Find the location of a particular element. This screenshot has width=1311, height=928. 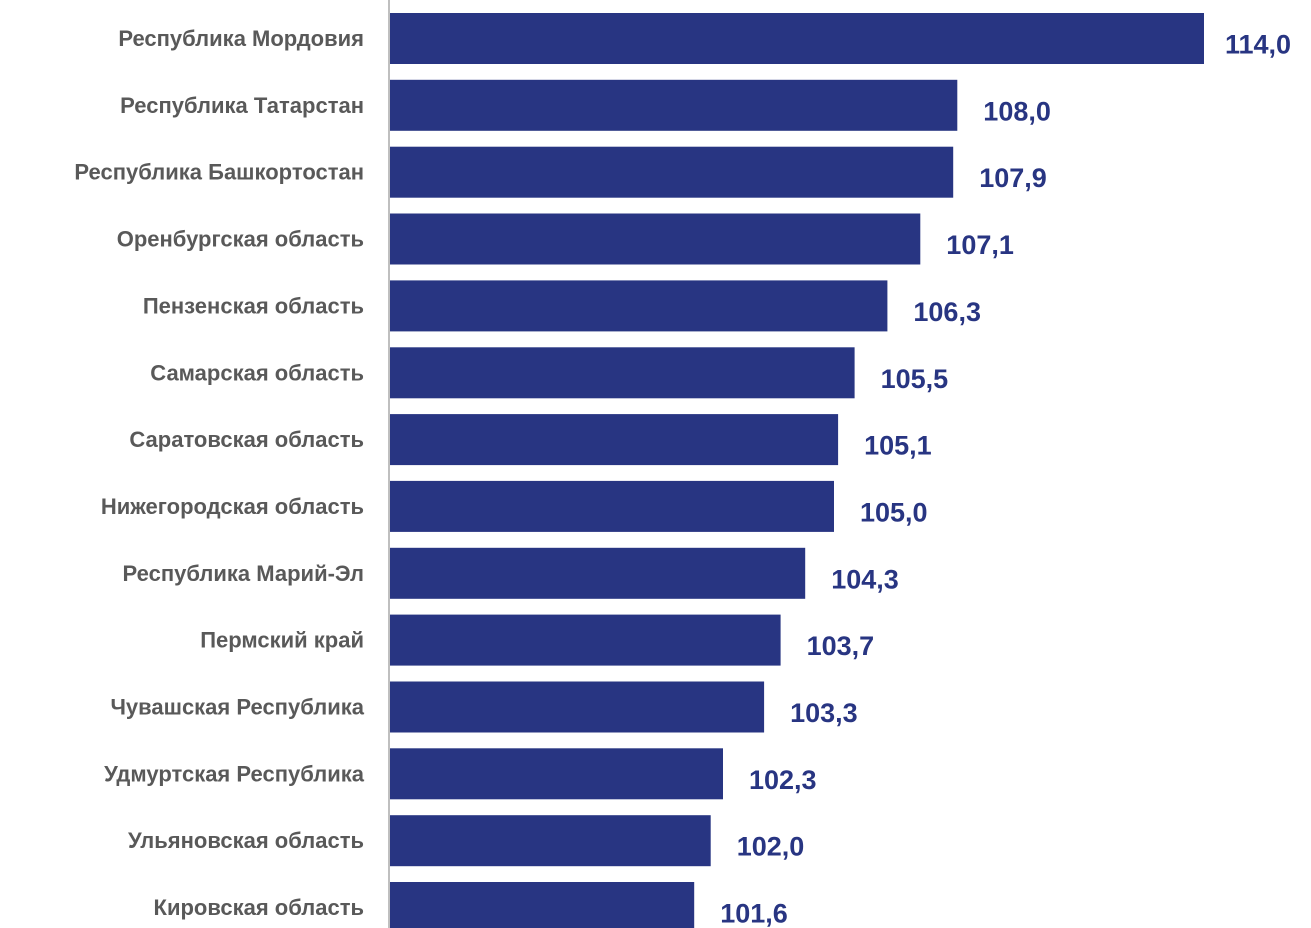

category-label: Республика Мордовия is located at coordinates (241, 38).